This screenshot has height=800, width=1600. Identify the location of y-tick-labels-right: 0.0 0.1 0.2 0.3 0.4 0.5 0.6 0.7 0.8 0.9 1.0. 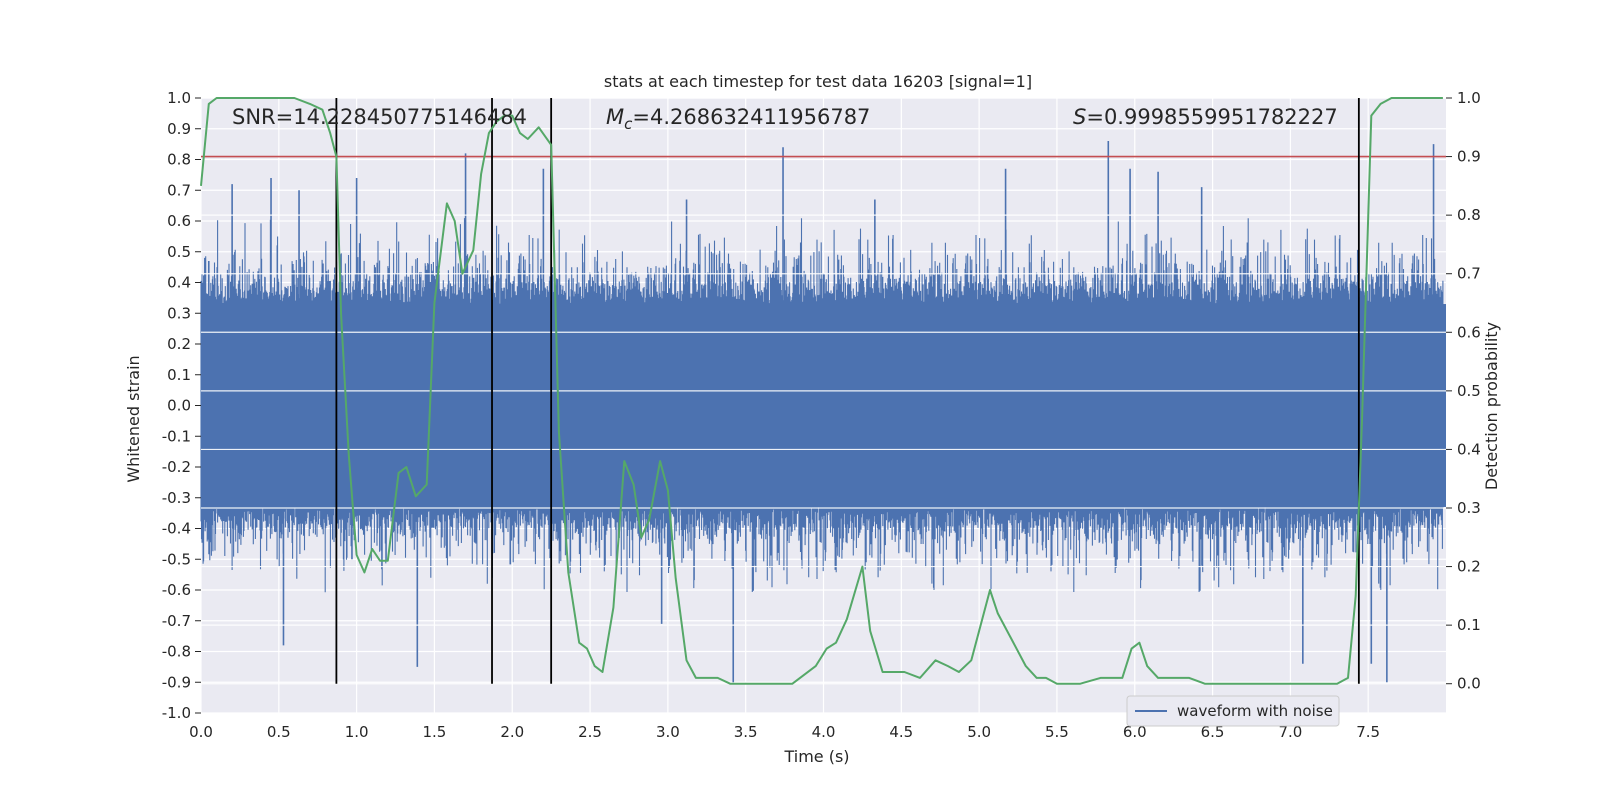
(1463, 391).